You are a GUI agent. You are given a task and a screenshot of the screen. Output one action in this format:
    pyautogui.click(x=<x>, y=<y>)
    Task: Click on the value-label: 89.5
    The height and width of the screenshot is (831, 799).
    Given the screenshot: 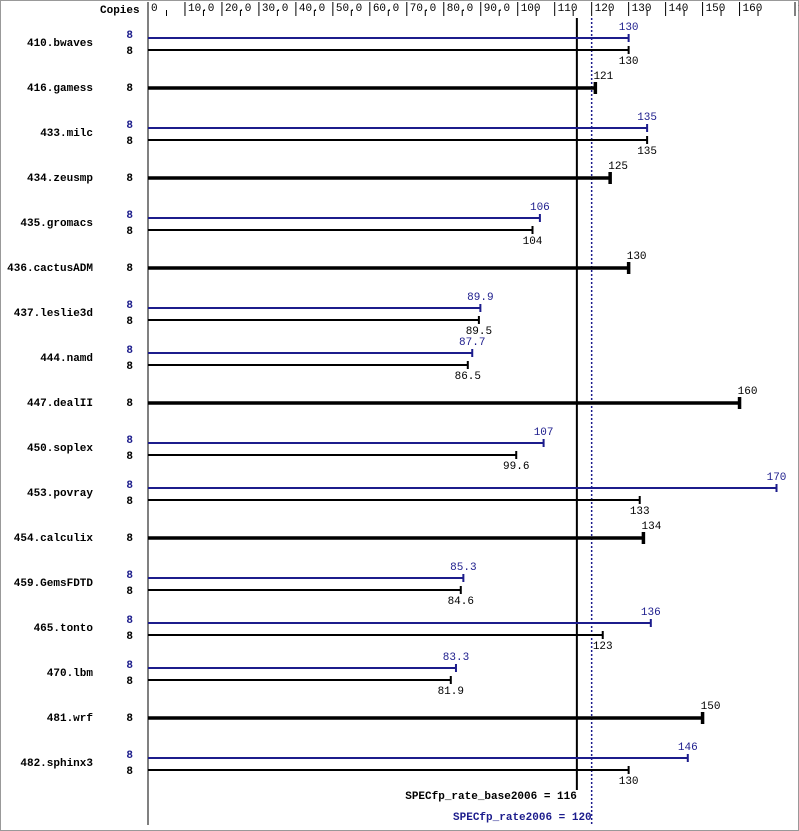 What is the action you would take?
    pyautogui.click(x=479, y=332)
    